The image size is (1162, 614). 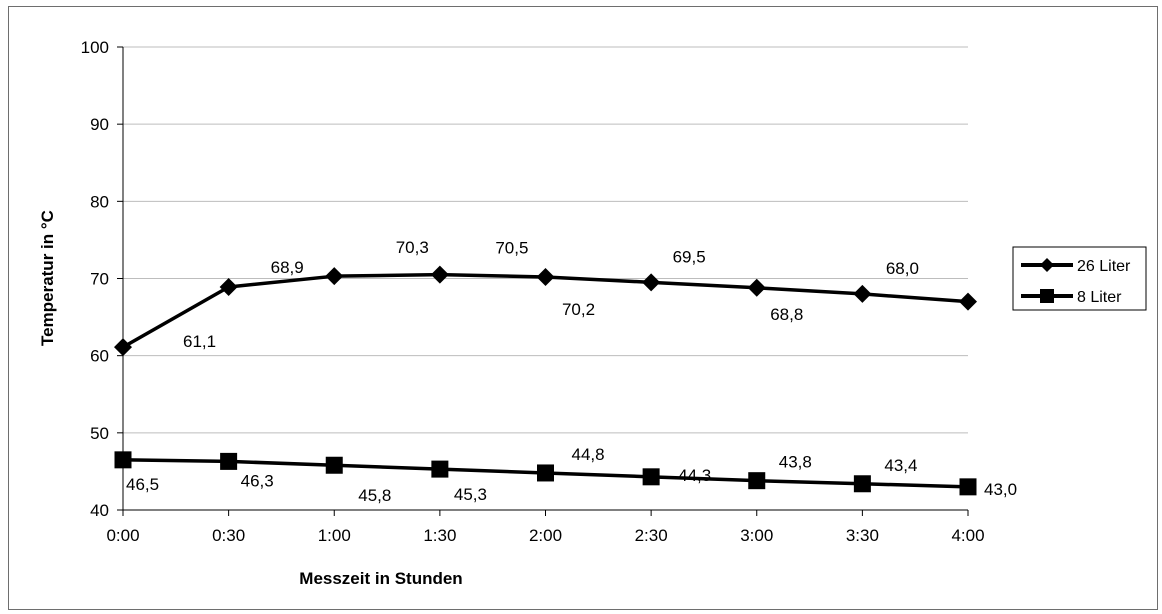 What do you see at coordinates (1047, 296) in the screenshot?
I see `legend-marker-square` at bounding box center [1047, 296].